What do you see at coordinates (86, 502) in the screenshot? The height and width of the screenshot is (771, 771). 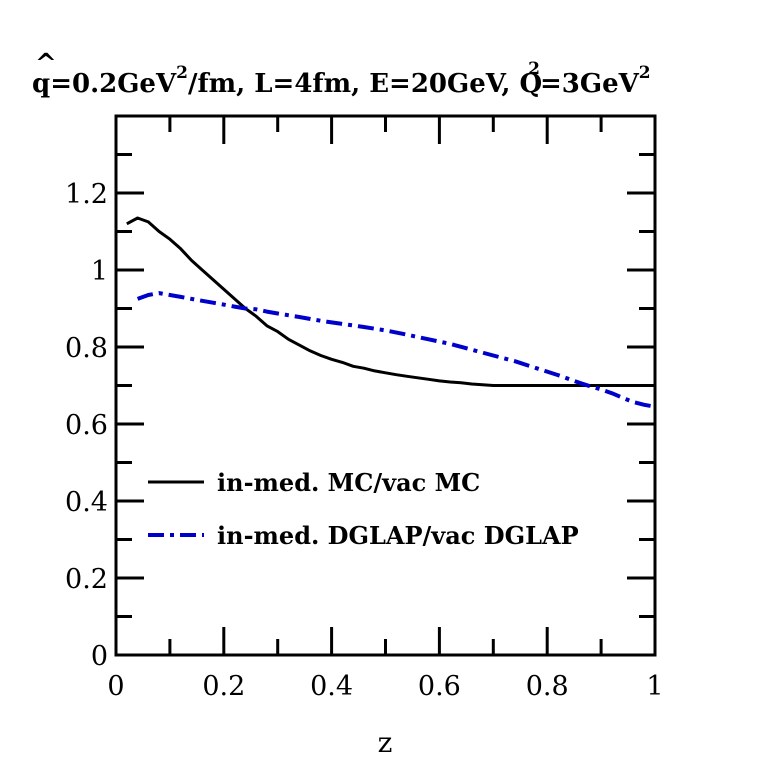 I see `y-tick-label: 0.4` at bounding box center [86, 502].